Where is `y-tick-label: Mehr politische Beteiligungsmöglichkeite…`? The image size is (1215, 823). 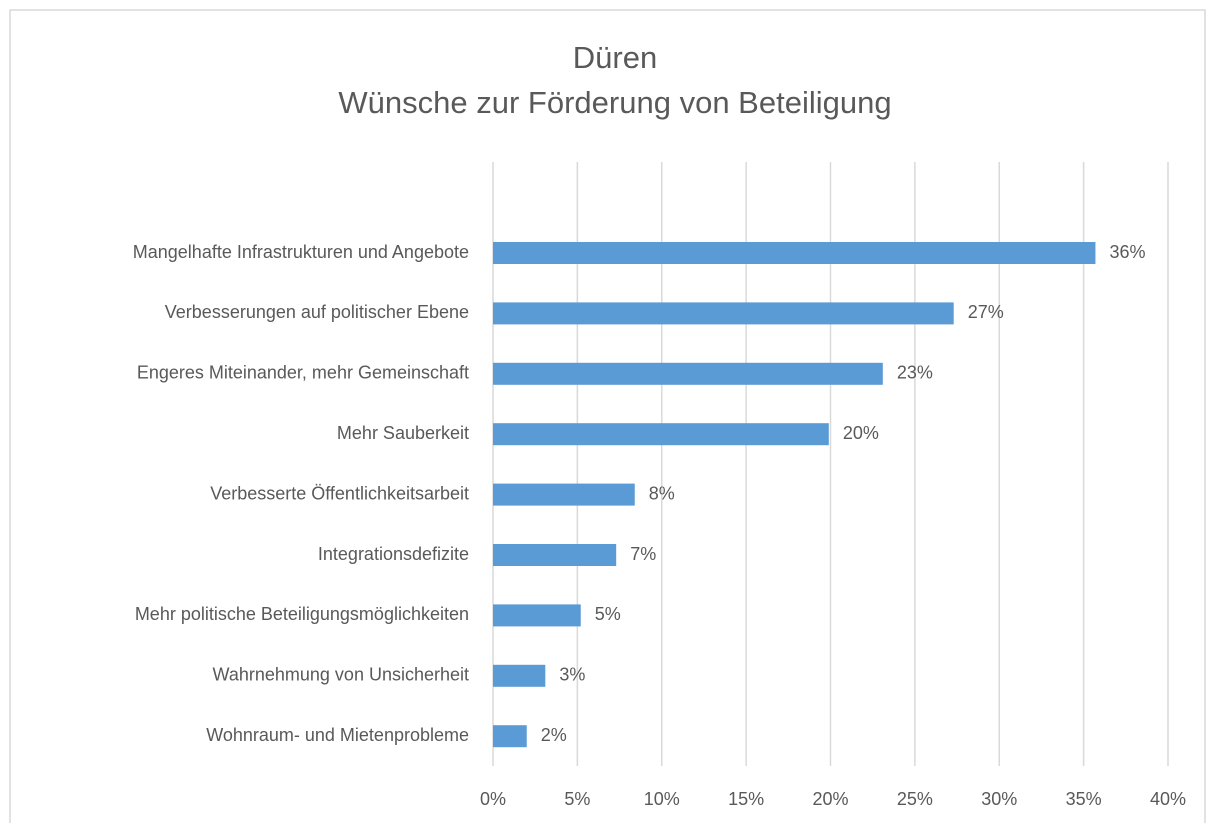
y-tick-label: Mehr politische Beteiligungsmöglichkeite… is located at coordinates (302, 614).